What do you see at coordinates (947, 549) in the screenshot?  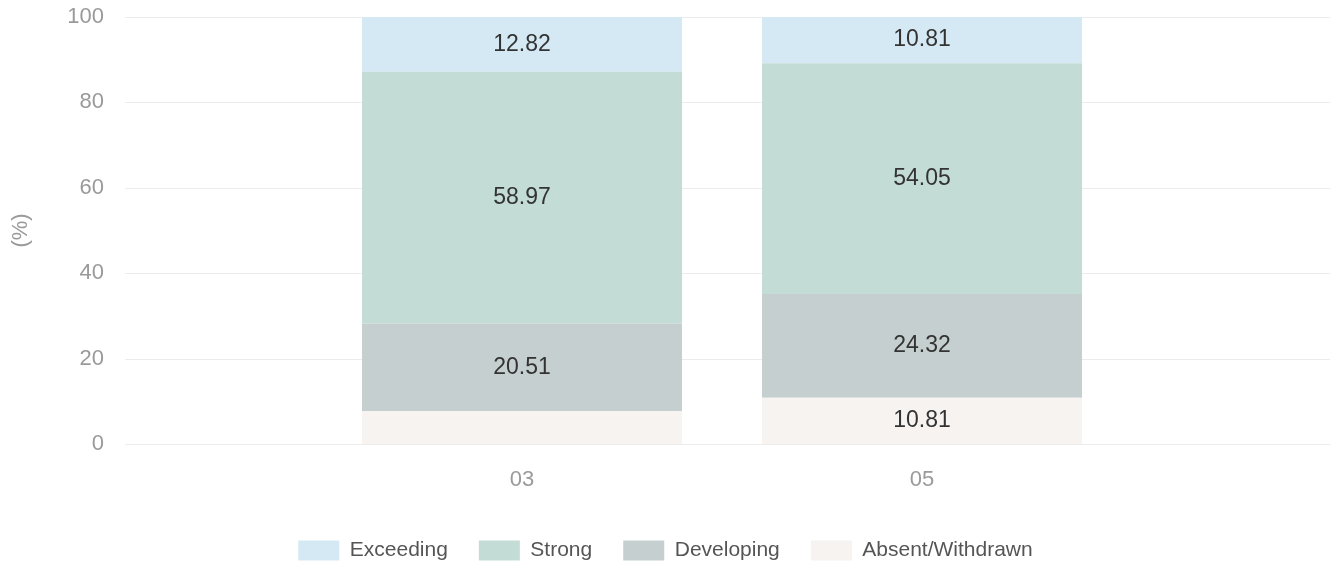 I see `legend-label: Absent/Withdrawn` at bounding box center [947, 549].